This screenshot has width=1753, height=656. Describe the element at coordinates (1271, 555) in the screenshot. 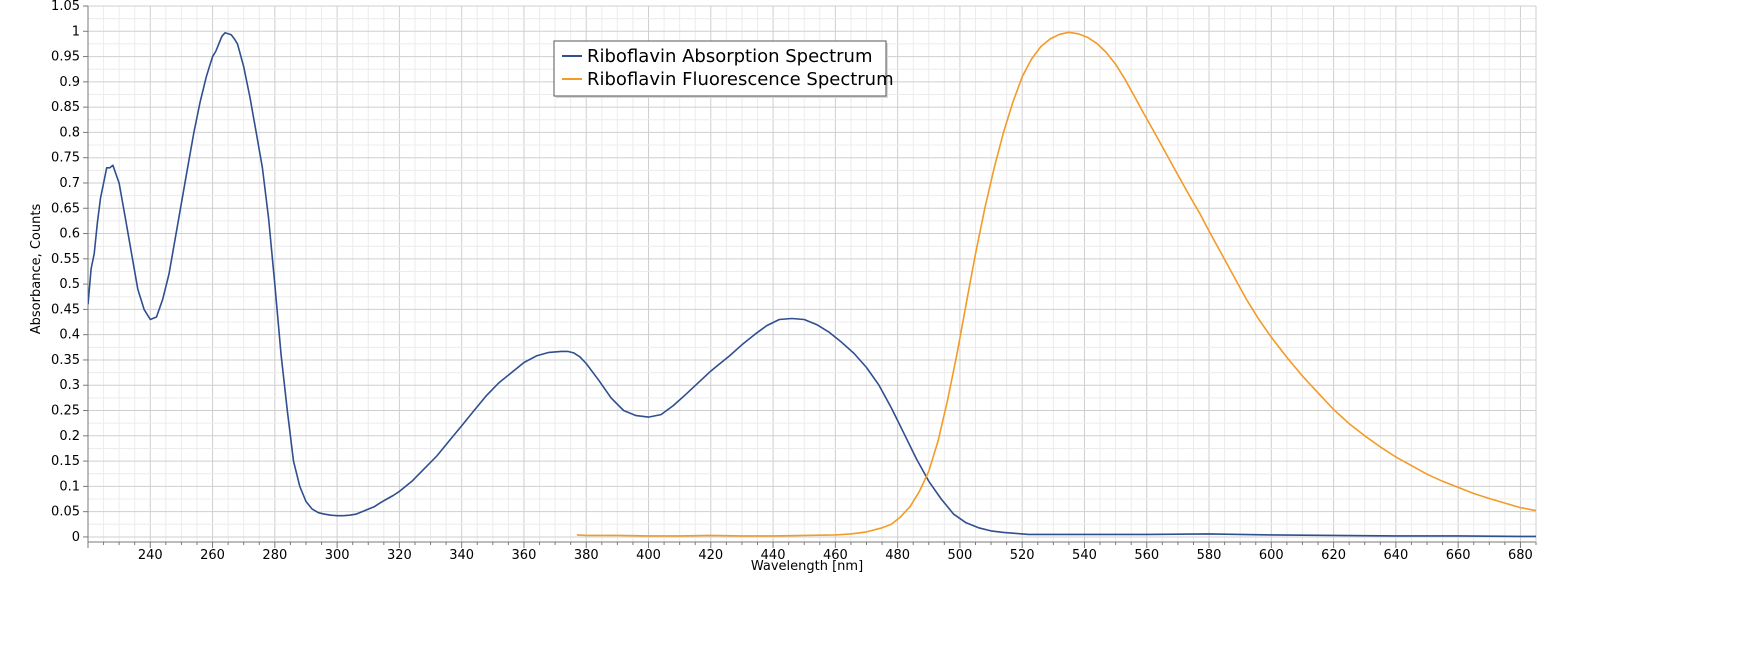

I see `x-tick-label: 600` at that location.